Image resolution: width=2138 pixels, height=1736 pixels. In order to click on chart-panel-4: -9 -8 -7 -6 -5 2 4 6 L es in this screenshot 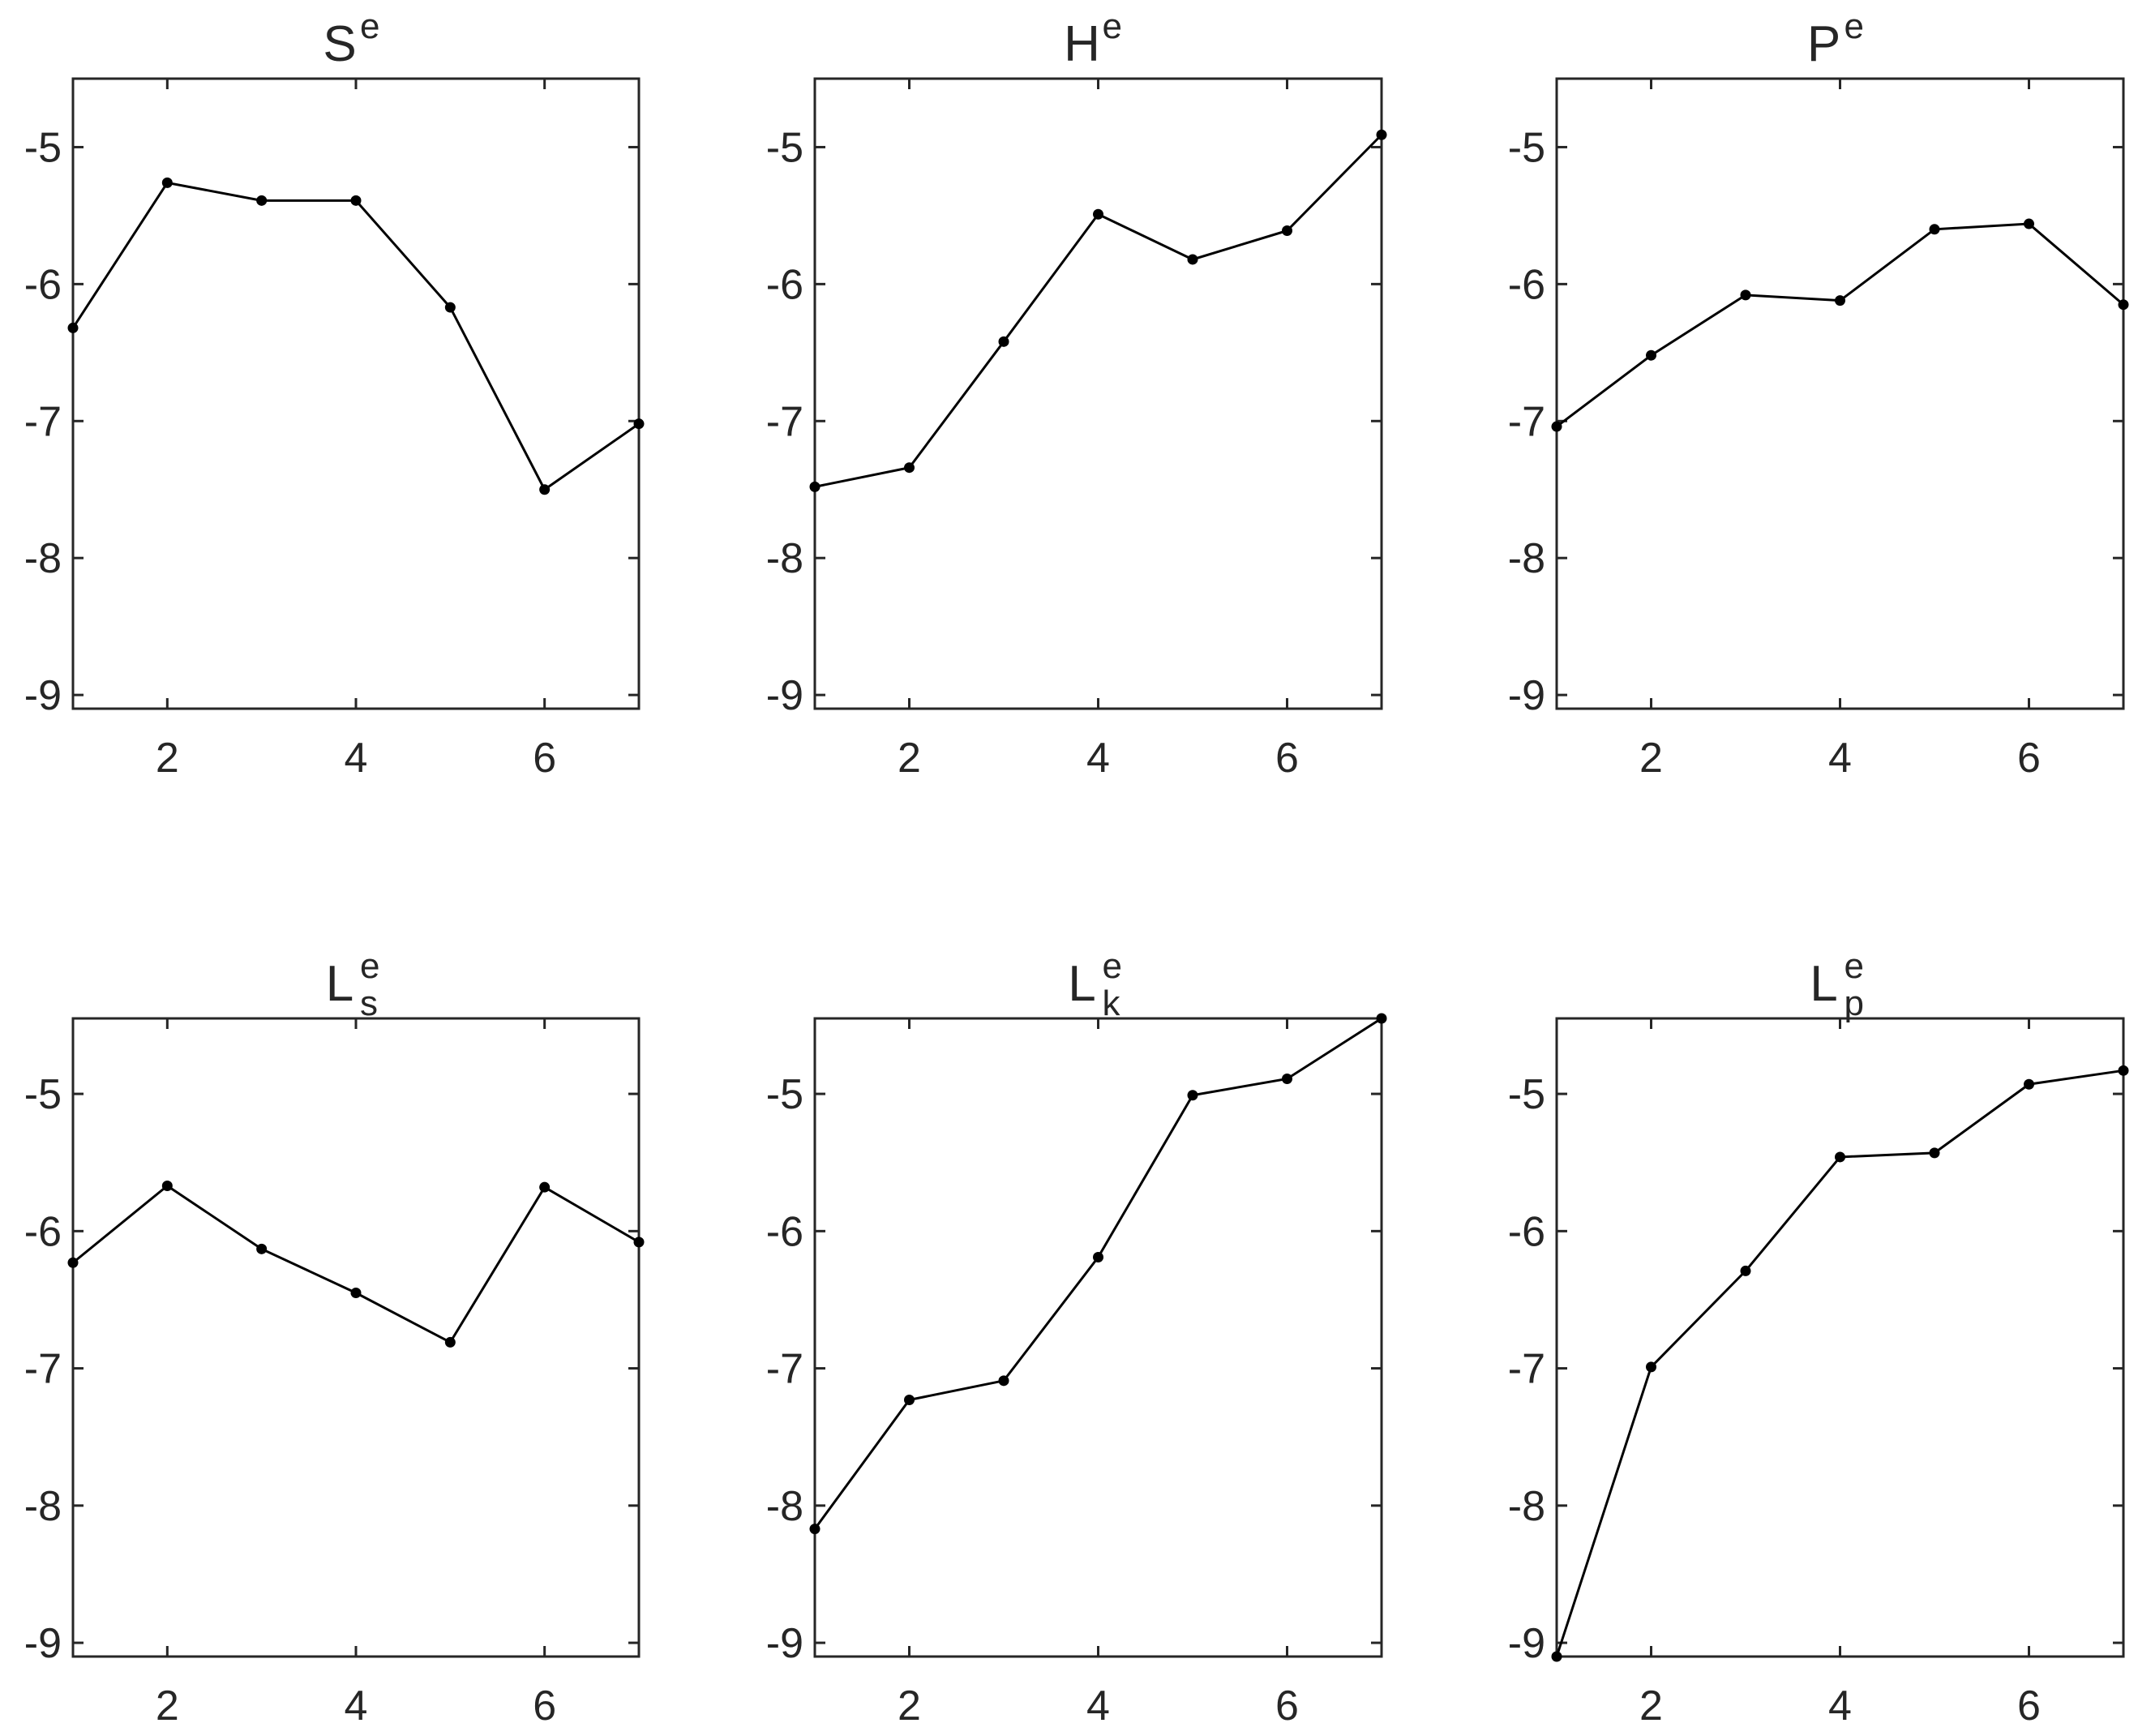, I will do `click(335, 1338)`.